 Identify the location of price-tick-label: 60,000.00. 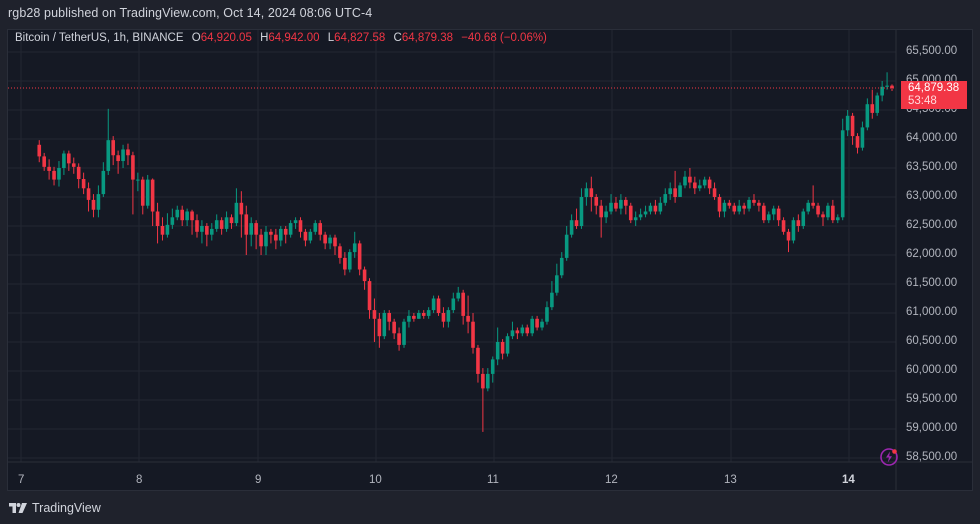
(932, 370).